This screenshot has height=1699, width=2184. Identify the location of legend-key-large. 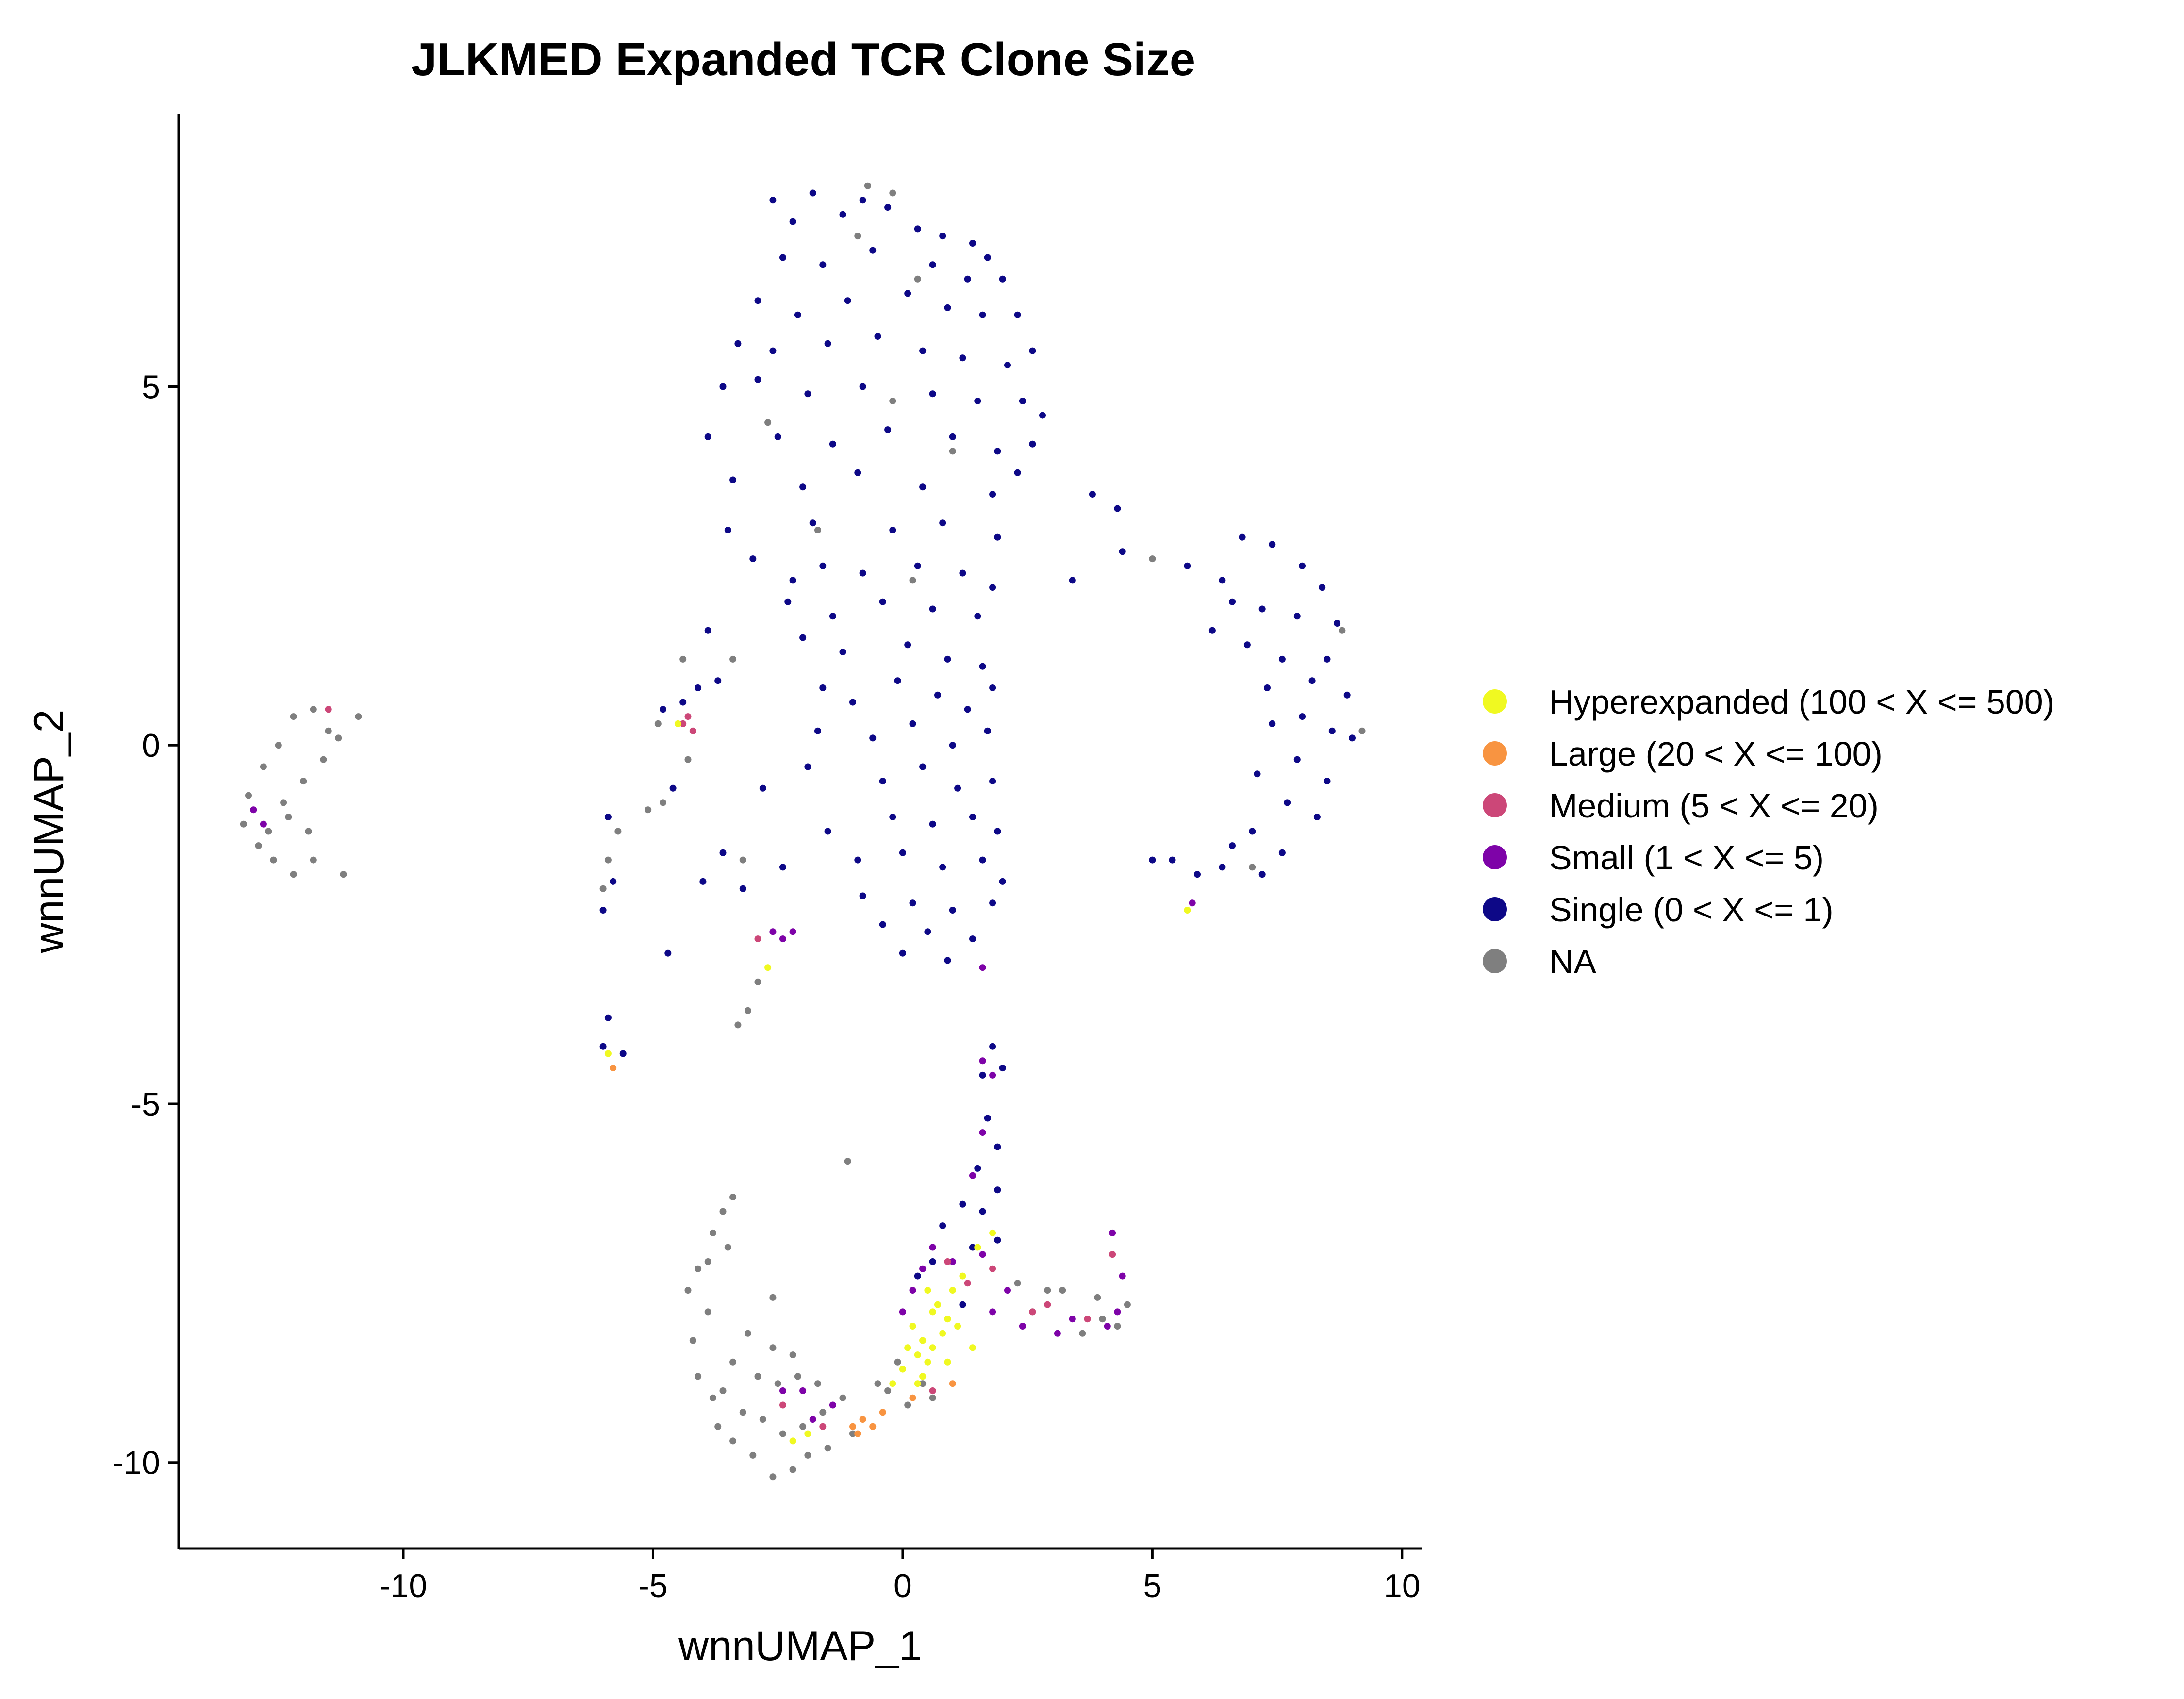
(1495, 753).